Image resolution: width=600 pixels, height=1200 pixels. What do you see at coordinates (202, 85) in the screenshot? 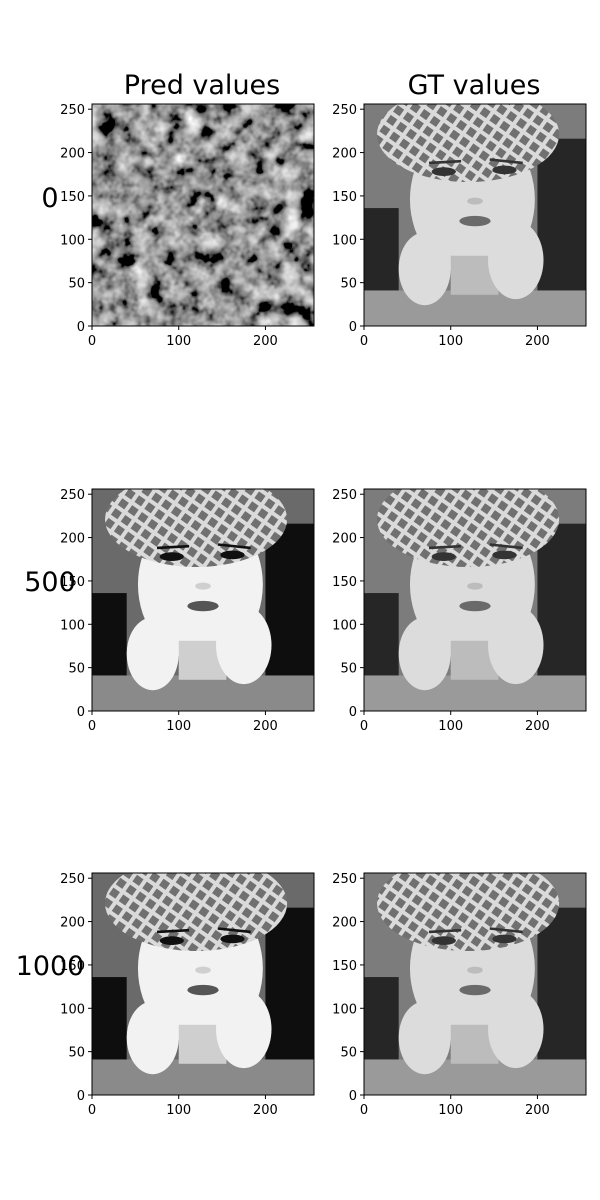
I see `column-title-pred: Pred values` at bounding box center [202, 85].